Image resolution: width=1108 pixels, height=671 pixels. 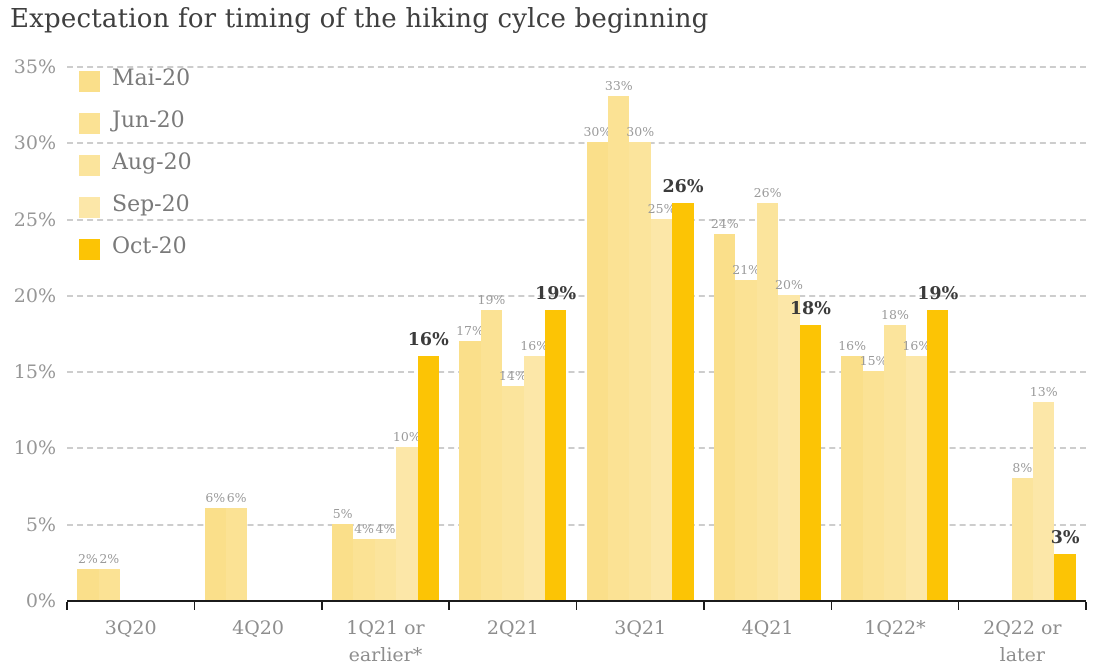 What do you see at coordinates (152, 162) in the screenshot?
I see `legend-label: Aug-20` at bounding box center [152, 162].